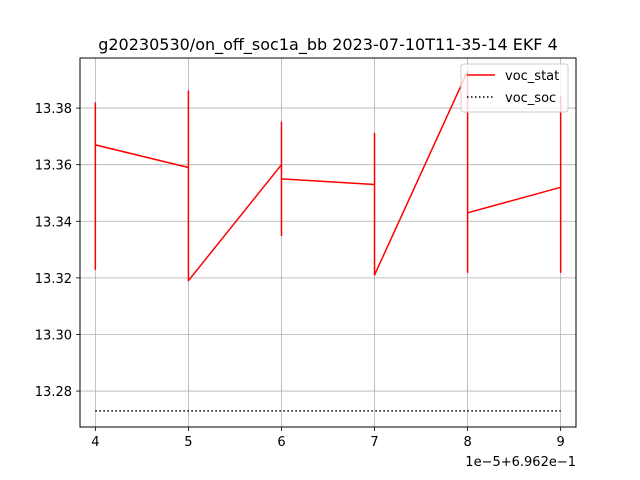  Describe the element at coordinates (520, 462) in the screenshot. I see `x-offset-label: 1e−5+6.962e−1` at that location.